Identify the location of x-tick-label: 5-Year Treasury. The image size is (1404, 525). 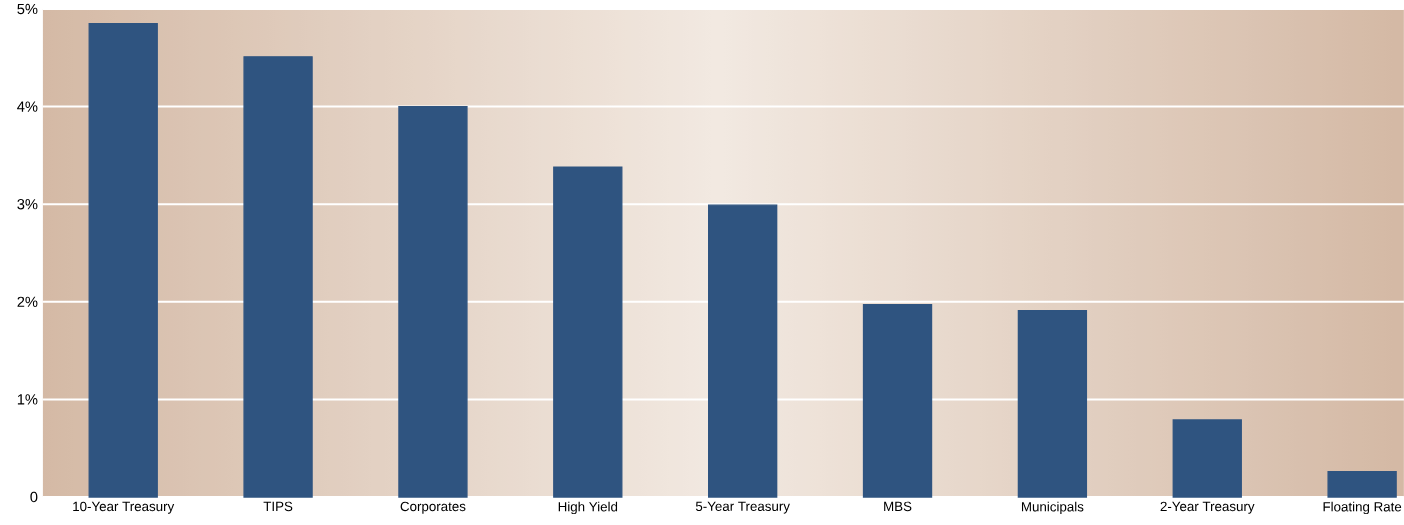
(742, 507).